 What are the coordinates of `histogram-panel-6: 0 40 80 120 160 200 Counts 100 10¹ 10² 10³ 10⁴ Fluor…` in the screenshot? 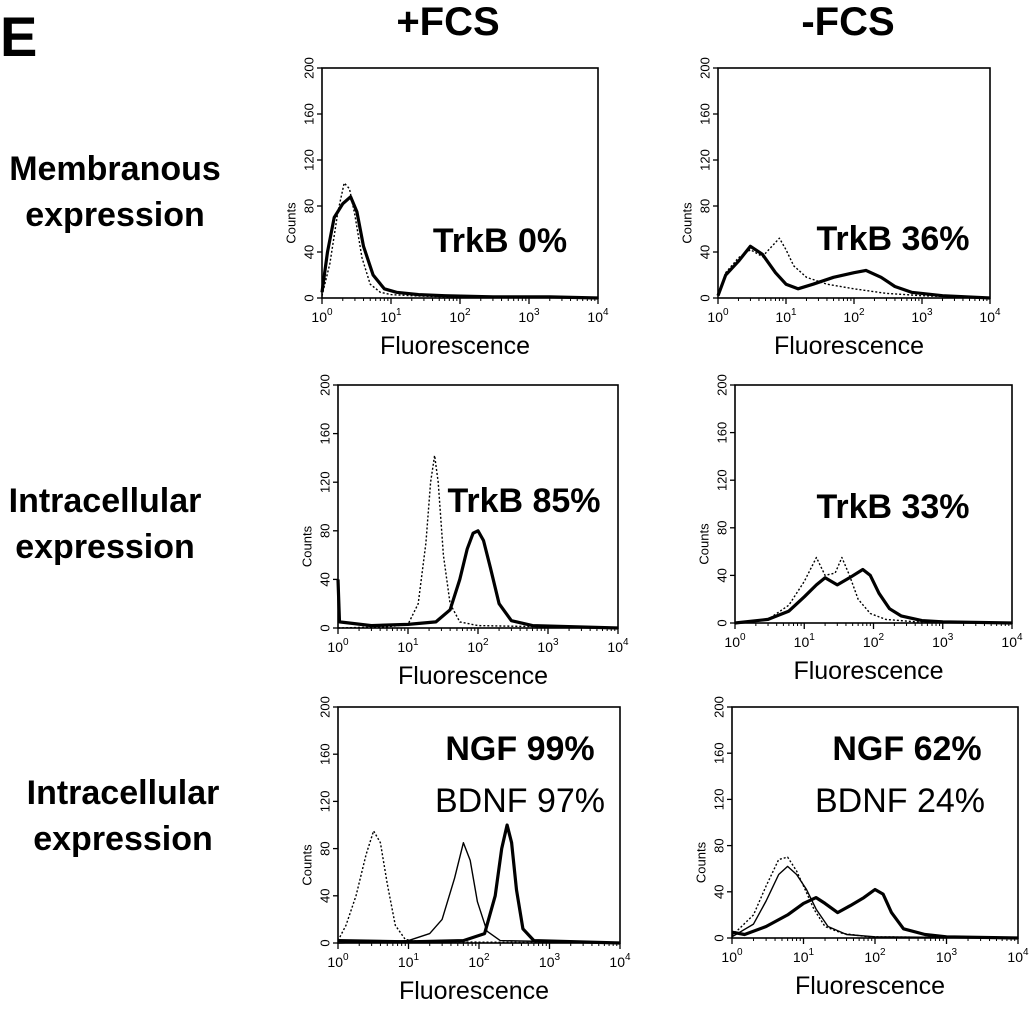 It's located at (861, 848).